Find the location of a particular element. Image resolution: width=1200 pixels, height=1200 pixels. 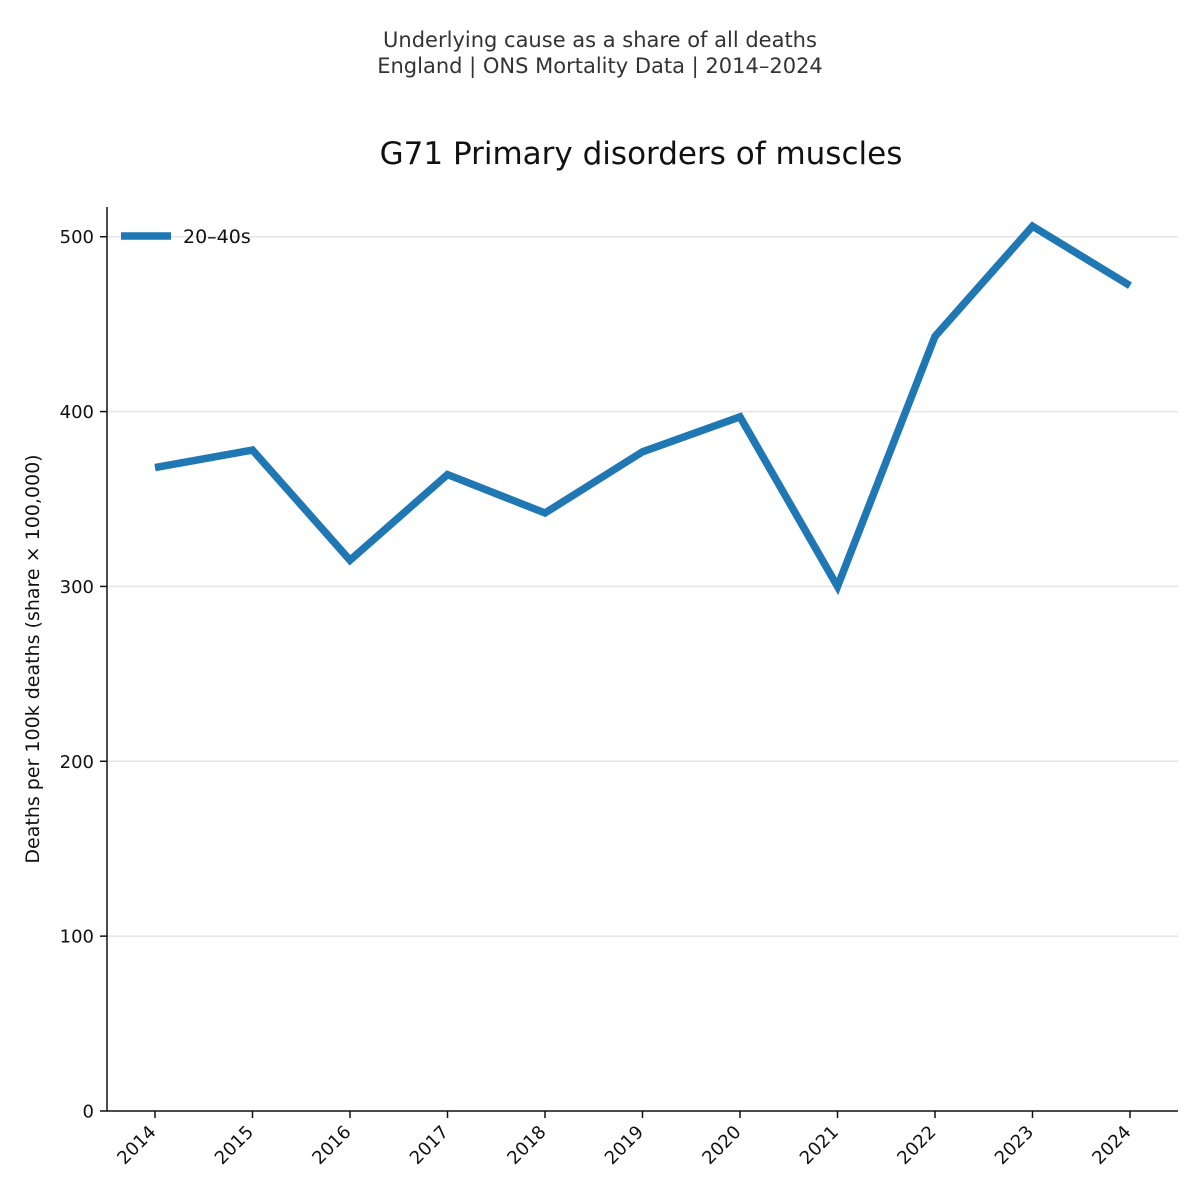

y-tick-label-200: 200 is located at coordinates (77, 762).